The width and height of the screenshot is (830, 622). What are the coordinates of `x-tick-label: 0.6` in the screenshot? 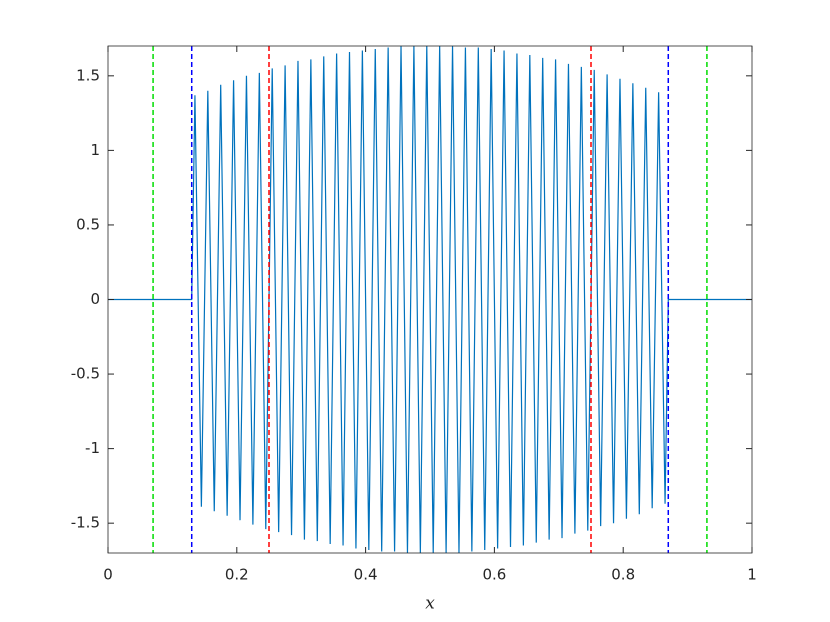 It's located at (494, 575).